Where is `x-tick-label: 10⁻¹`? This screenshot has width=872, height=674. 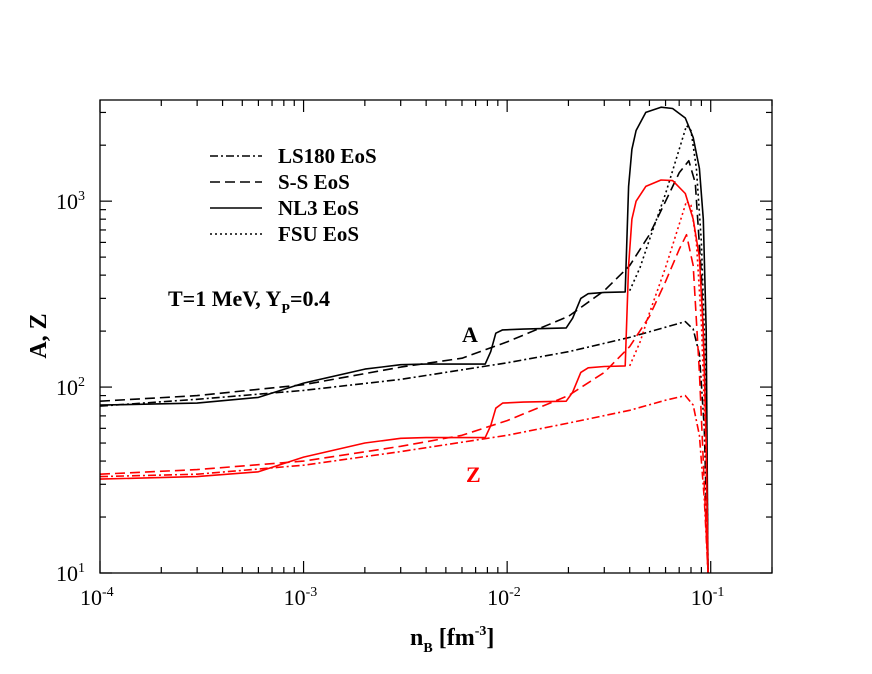
x-tick-label: 10⁻¹ is located at coordinates (708, 597).